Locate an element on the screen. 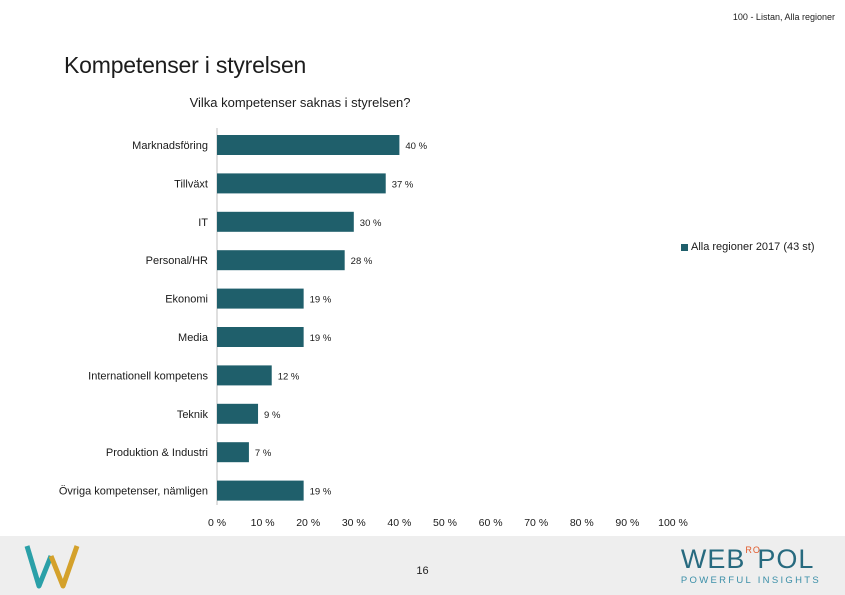 Image resolution: width=845 pixels, height=595 pixels. category-label: Produktion & Industri is located at coordinates (157, 453).